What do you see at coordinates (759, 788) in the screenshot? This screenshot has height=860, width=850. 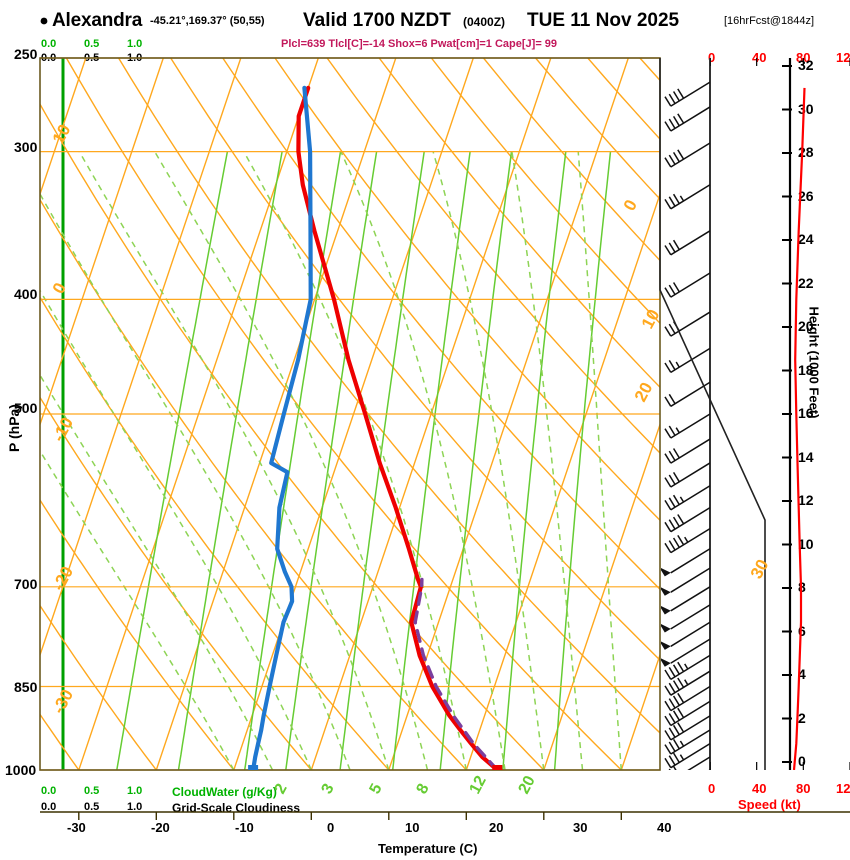 I see `speed-tick-bottom-40: 40` at bounding box center [759, 788].